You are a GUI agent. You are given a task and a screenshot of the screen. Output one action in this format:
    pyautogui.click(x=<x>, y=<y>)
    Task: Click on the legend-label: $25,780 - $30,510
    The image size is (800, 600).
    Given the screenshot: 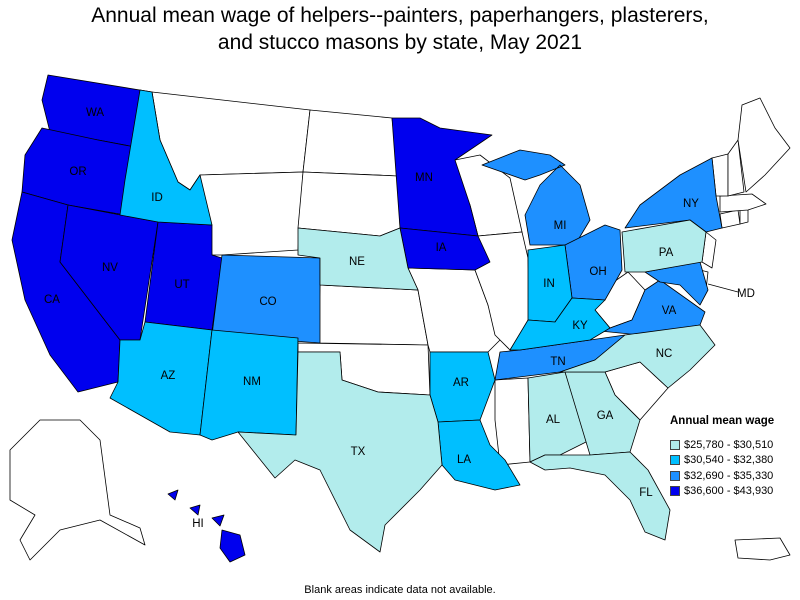 What is the action you would take?
    pyautogui.click(x=729, y=444)
    